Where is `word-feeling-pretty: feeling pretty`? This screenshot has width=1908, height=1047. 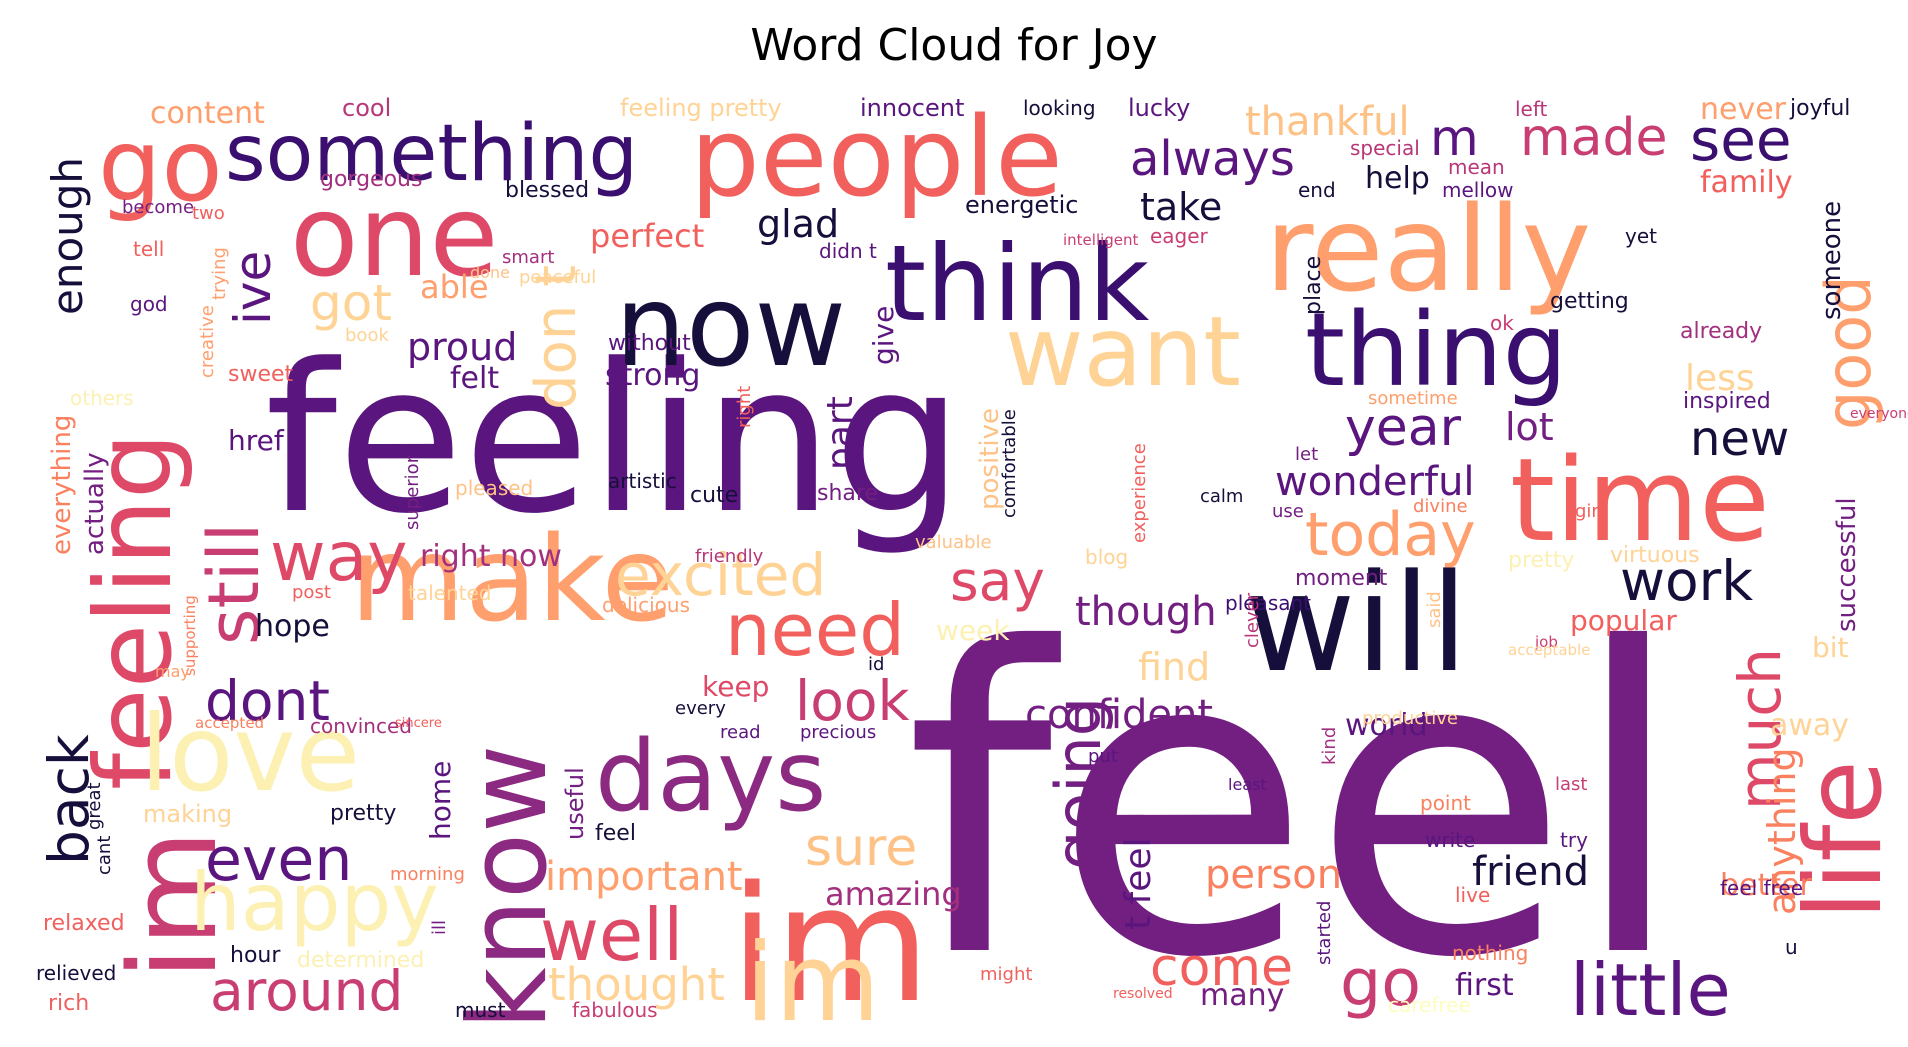 word-feeling-pretty: feeling pretty is located at coordinates (701, 108).